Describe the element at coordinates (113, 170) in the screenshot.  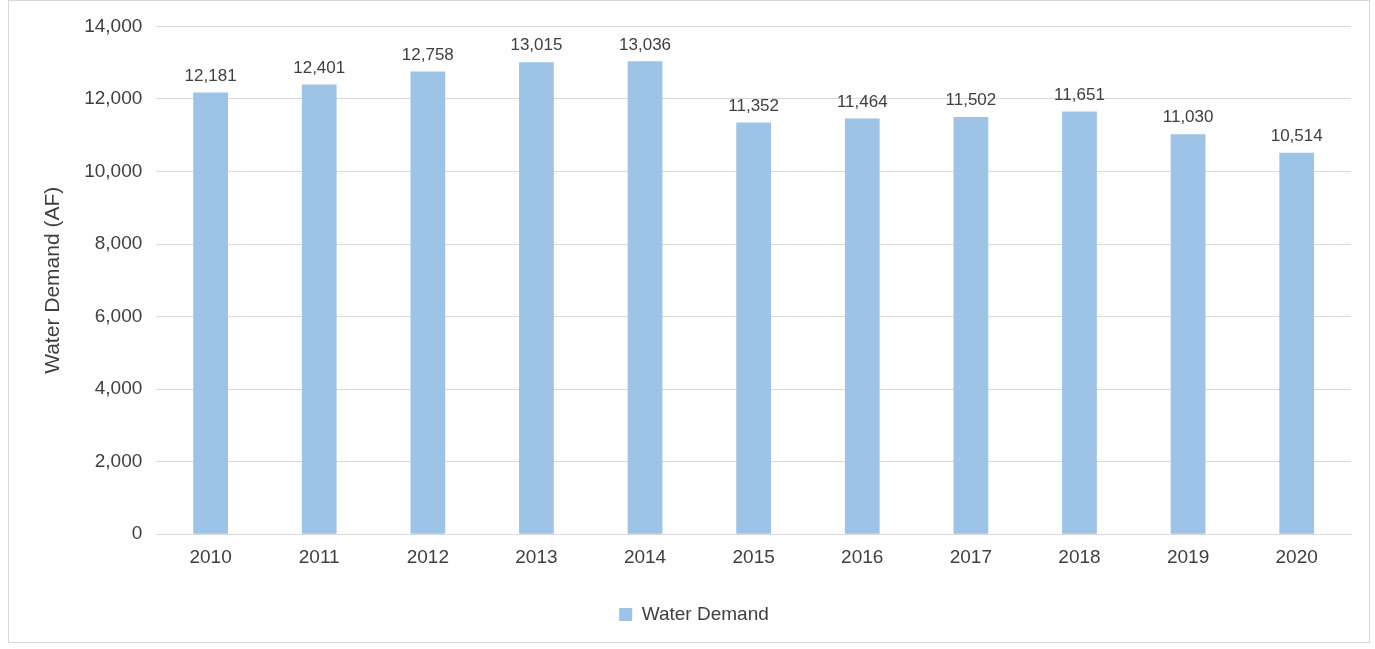
I see `y-tick-label: 10,000` at that location.